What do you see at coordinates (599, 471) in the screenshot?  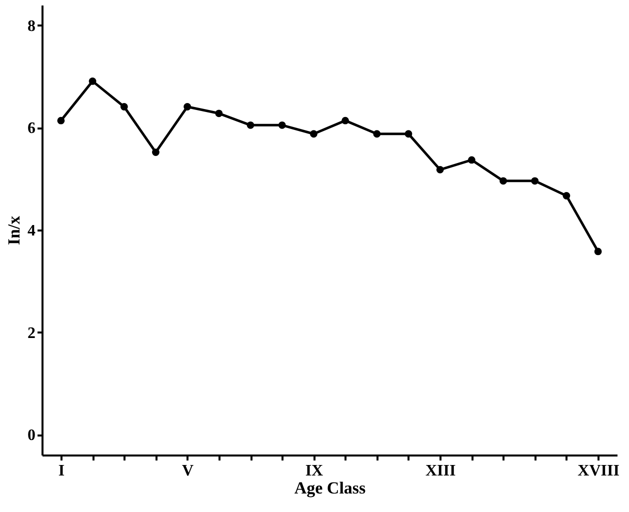 I see `x-tick-label: XVIII` at bounding box center [599, 471].